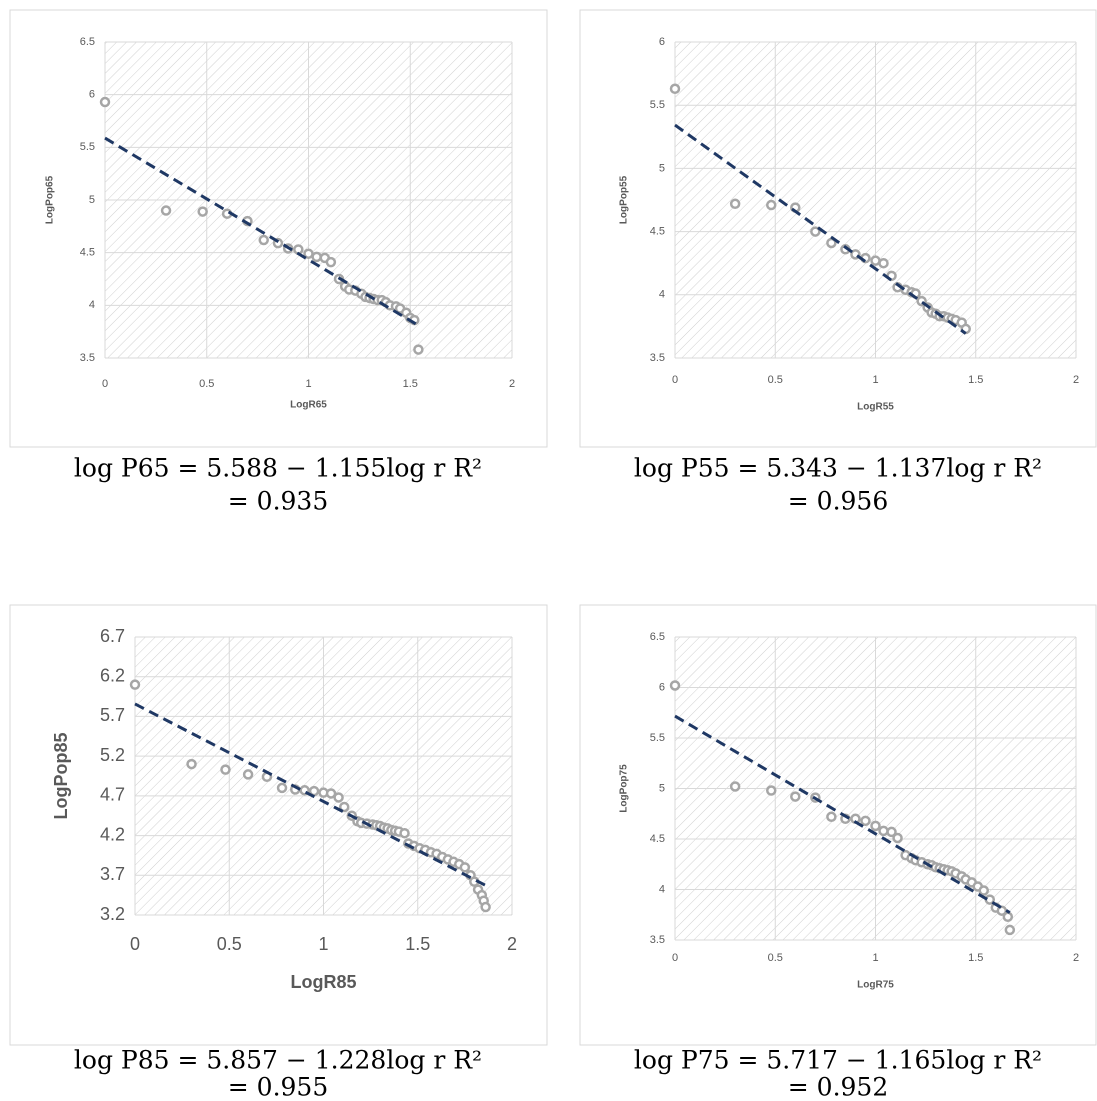 The width and height of the screenshot is (1097, 1101). I want to click on y-tick-label: 4.2, so click(112, 834).